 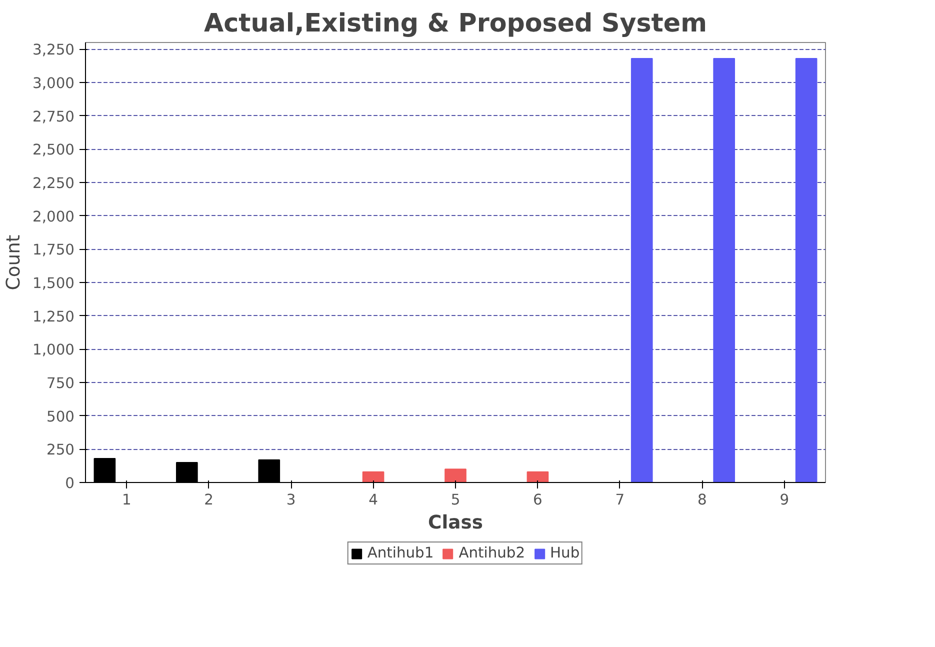 I want to click on chart-title: Actual,Existing & Proposed System, so click(x=455, y=23).